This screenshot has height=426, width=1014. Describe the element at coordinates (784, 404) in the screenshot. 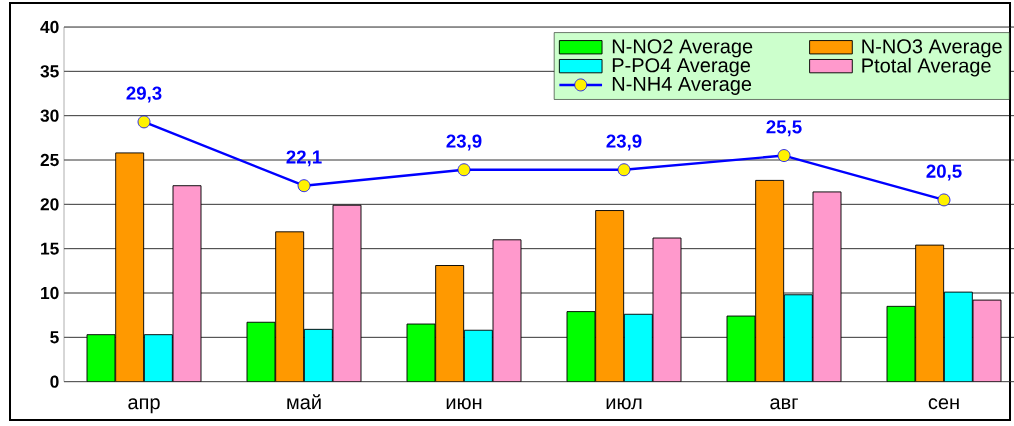

I see `x-tick-label: авг` at that location.